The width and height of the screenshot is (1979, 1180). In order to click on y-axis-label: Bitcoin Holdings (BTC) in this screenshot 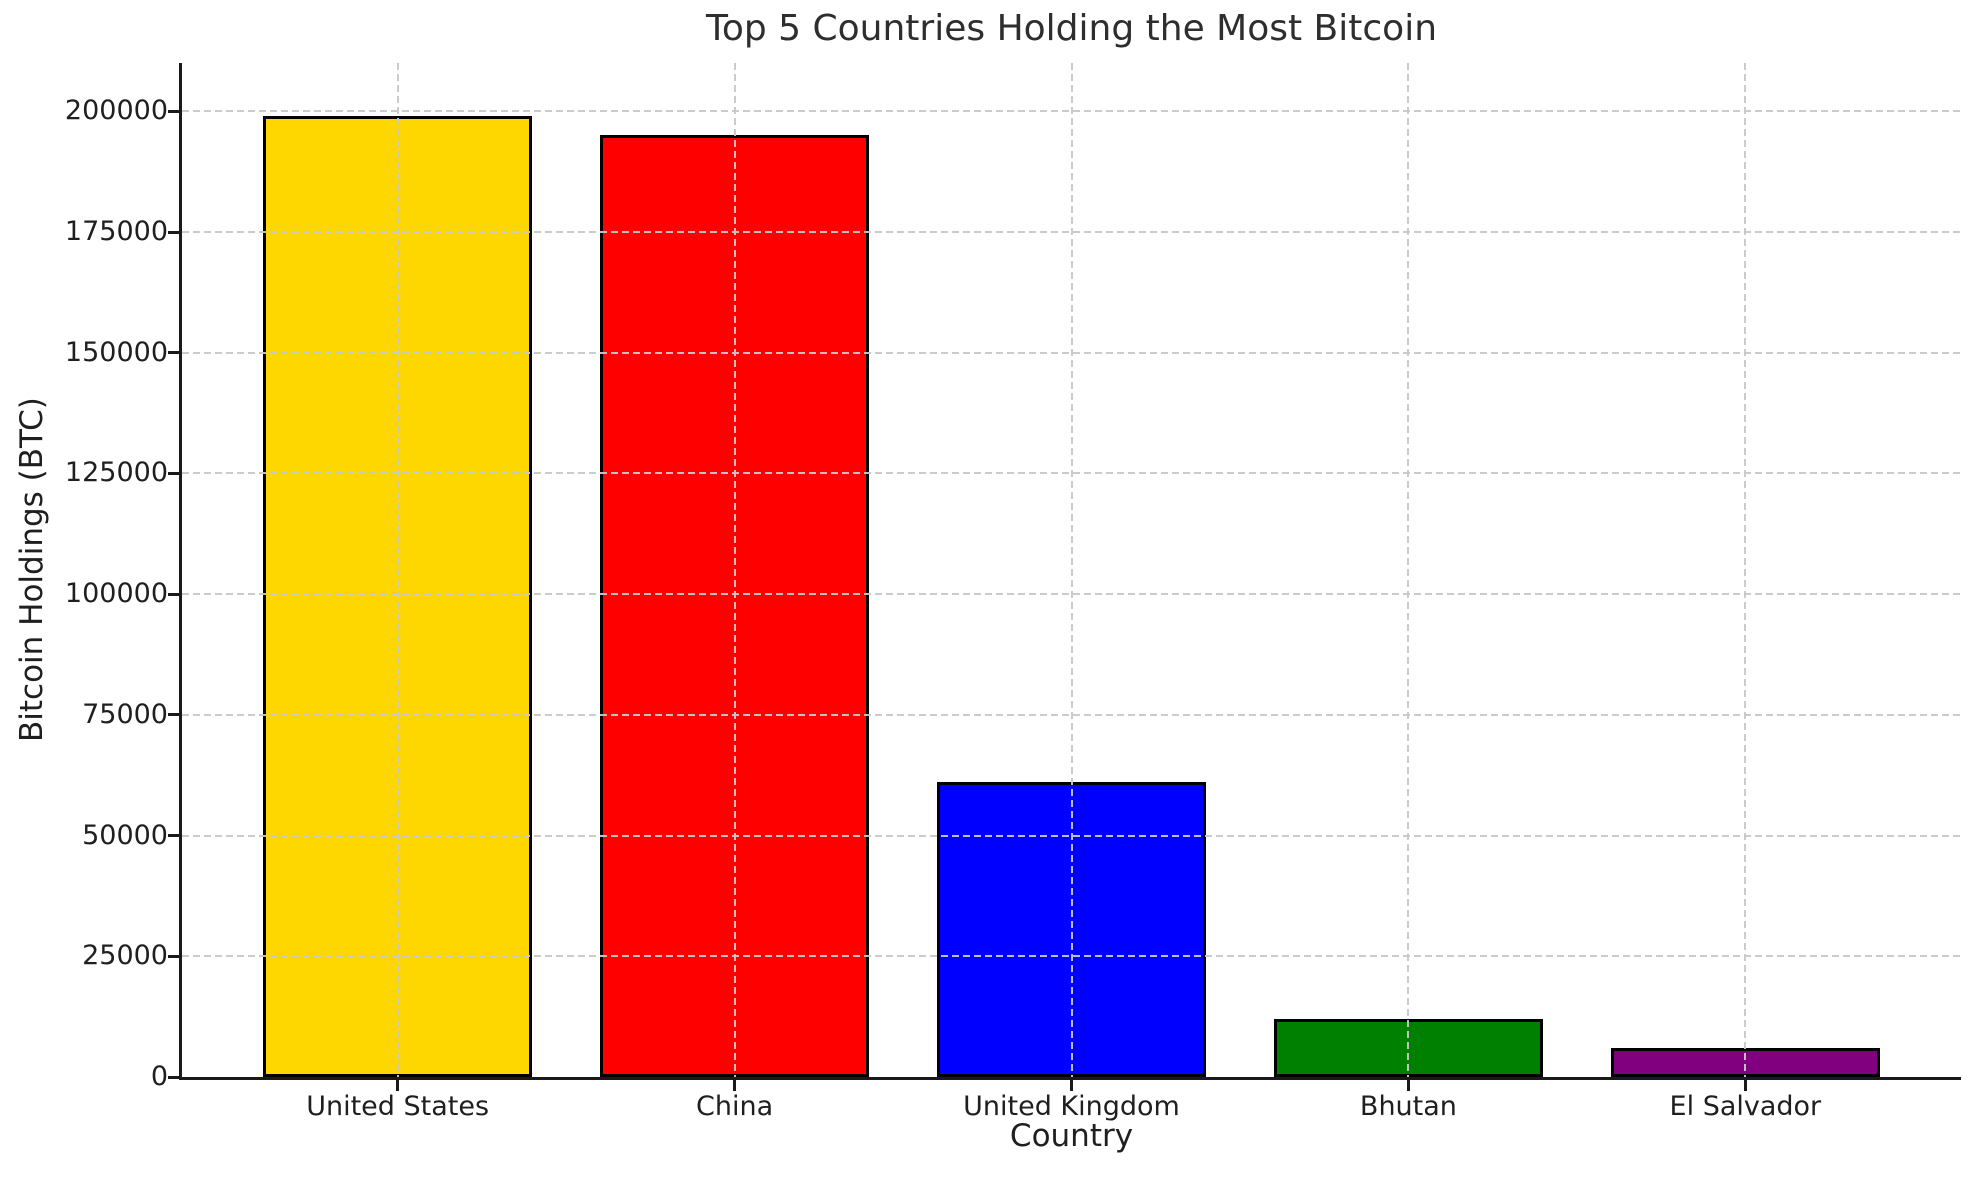, I will do `click(32, 570)`.